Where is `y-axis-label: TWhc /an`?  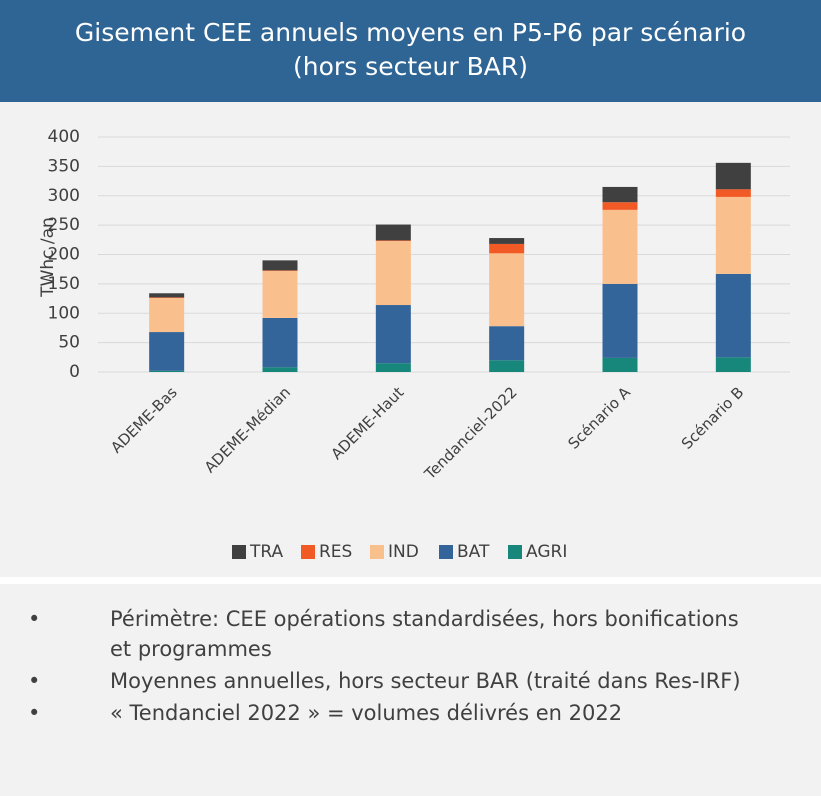 y-axis-label: TWhc /an is located at coordinates (48, 257).